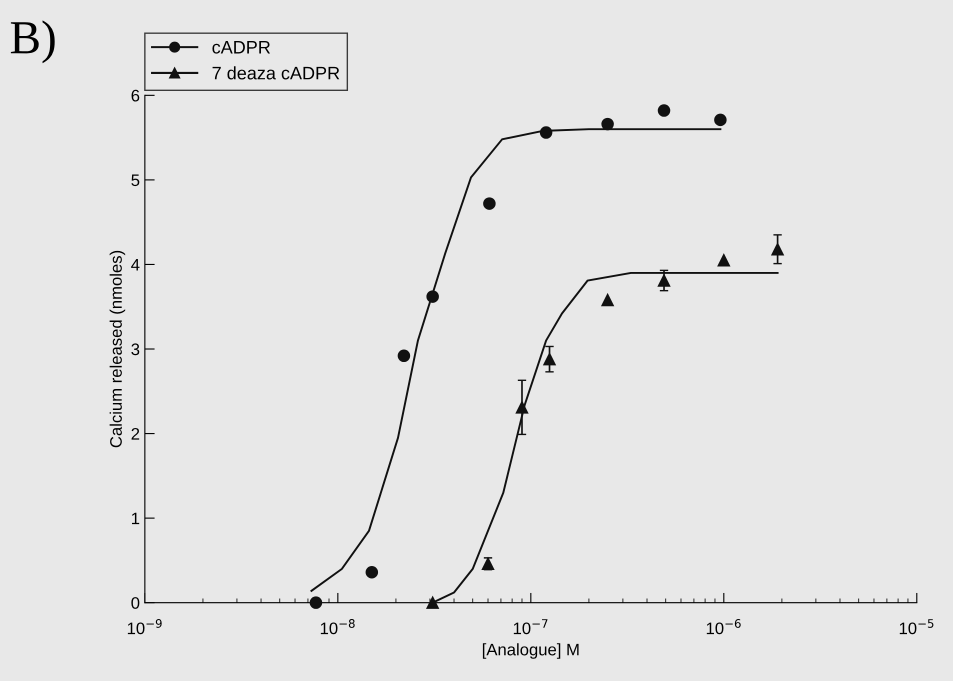  I want to click on x-tick-label: 10$^{−7}$, so click(531, 626).